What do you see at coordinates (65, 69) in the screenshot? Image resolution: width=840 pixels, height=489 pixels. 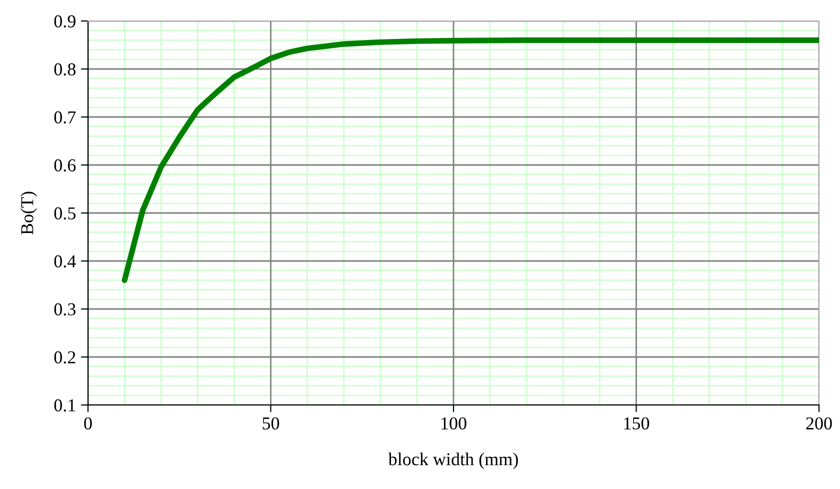 I see `y-tick-label: 0.8` at bounding box center [65, 69].